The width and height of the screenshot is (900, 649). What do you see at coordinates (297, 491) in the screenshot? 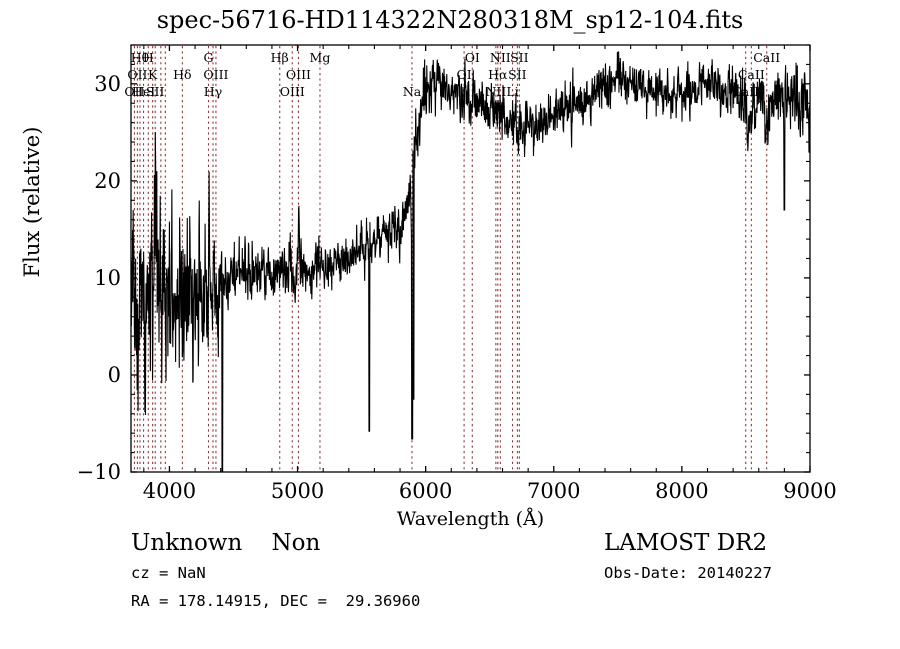
I see `x-tick-label: 5000` at bounding box center [297, 491].